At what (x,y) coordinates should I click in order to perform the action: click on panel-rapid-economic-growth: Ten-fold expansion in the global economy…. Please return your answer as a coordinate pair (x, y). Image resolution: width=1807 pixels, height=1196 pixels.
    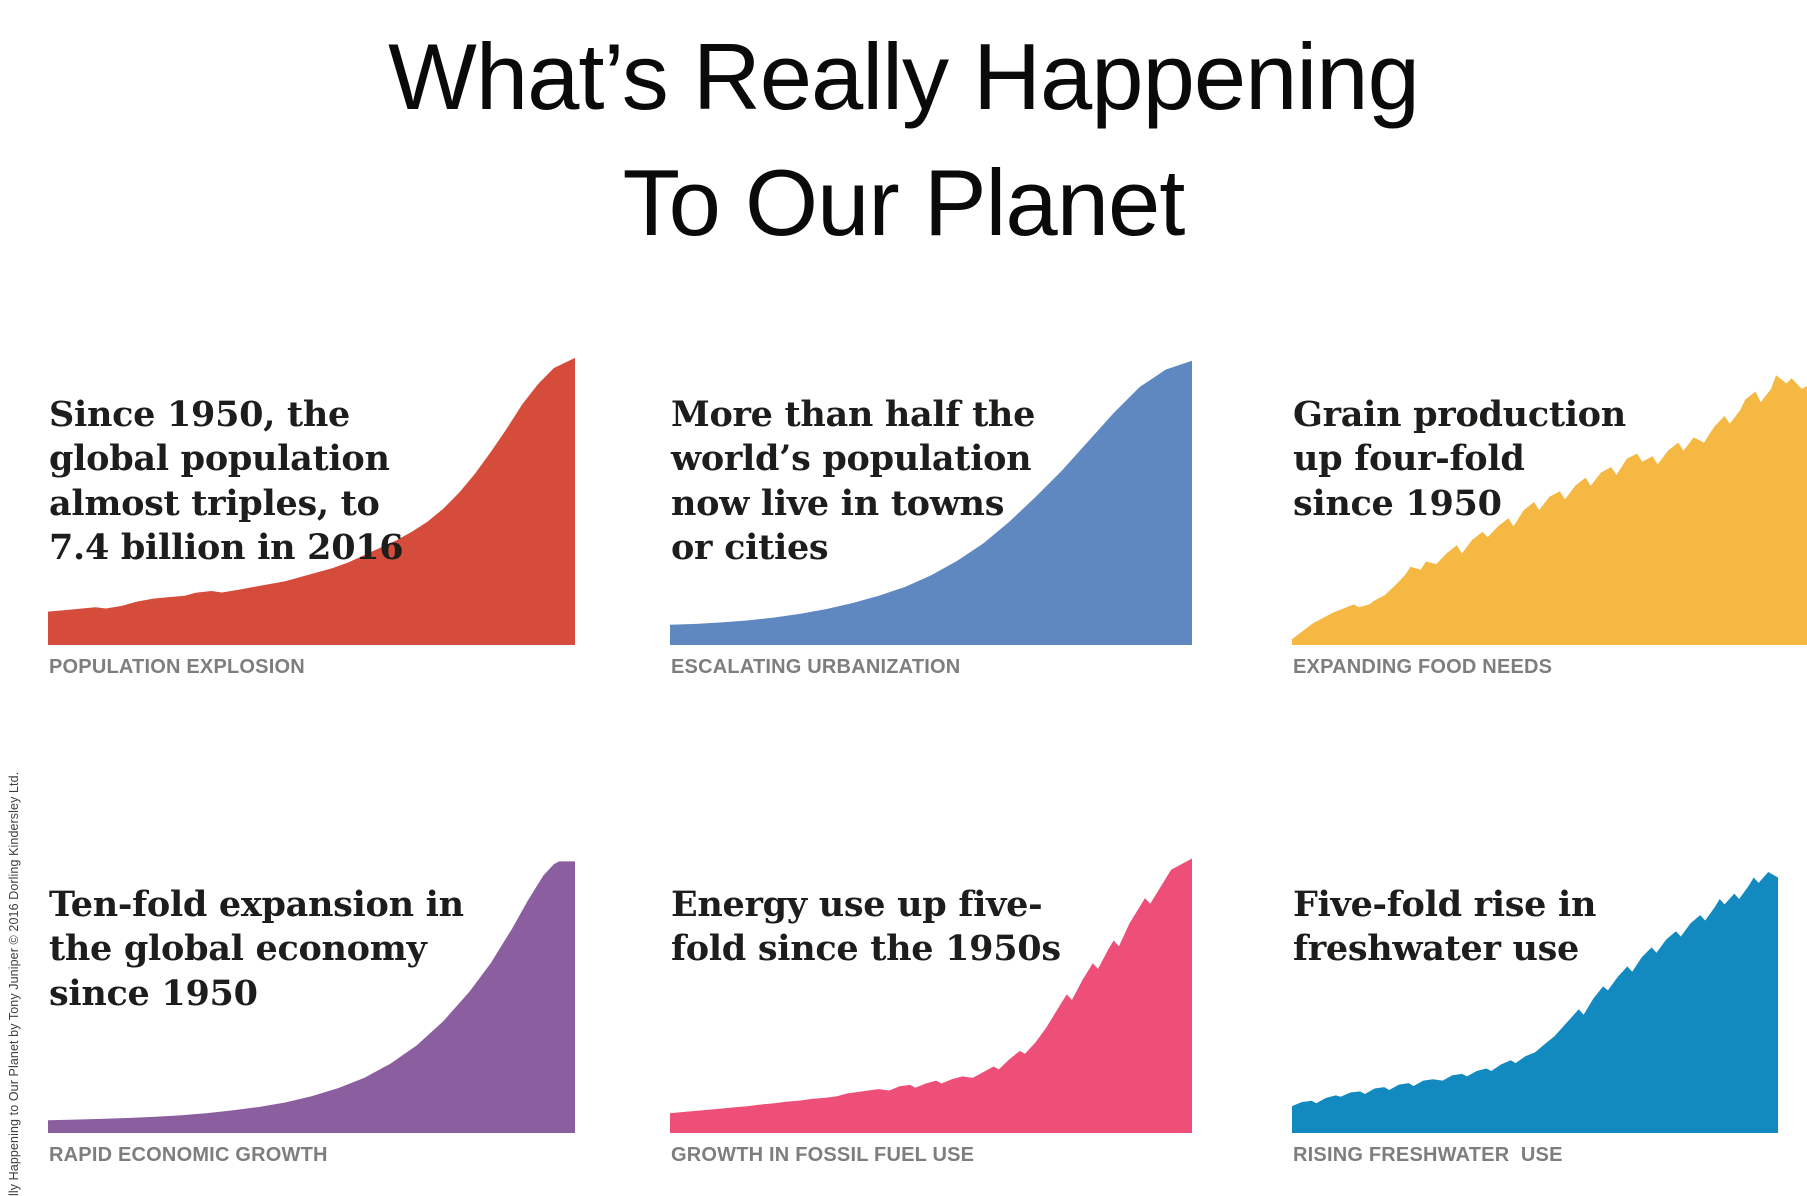
    Looking at the image, I should click on (311, 1015).